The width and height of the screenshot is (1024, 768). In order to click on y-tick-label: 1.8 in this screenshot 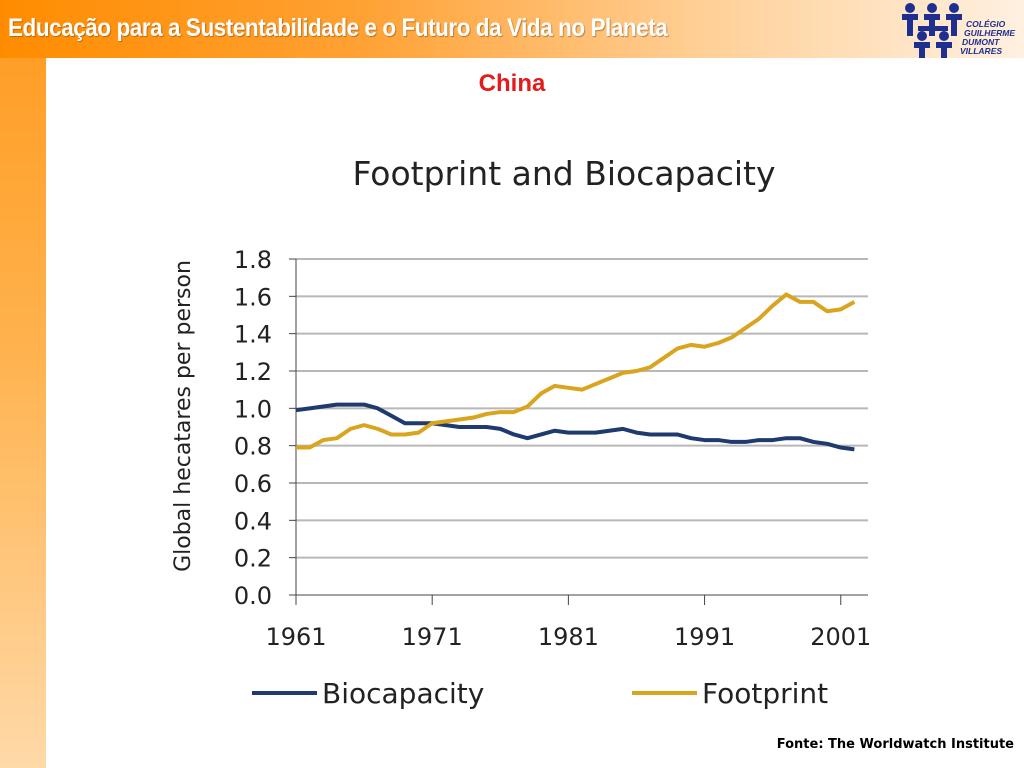, I will do `click(253, 260)`.